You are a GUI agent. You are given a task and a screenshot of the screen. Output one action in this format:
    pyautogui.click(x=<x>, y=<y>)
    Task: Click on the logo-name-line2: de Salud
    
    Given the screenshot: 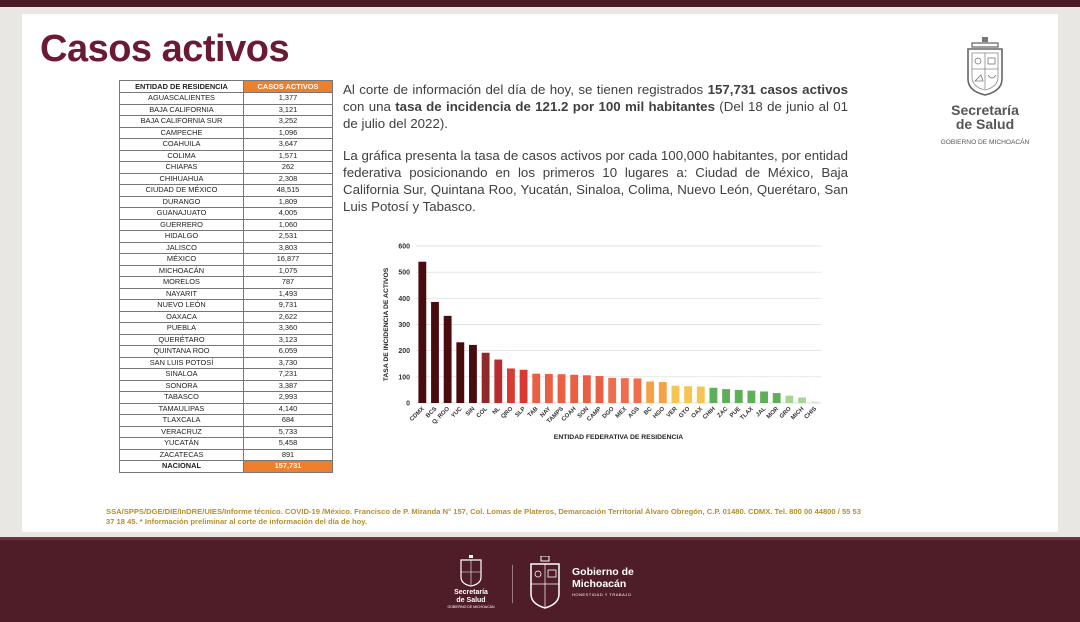 What is the action you would take?
    pyautogui.click(x=985, y=124)
    